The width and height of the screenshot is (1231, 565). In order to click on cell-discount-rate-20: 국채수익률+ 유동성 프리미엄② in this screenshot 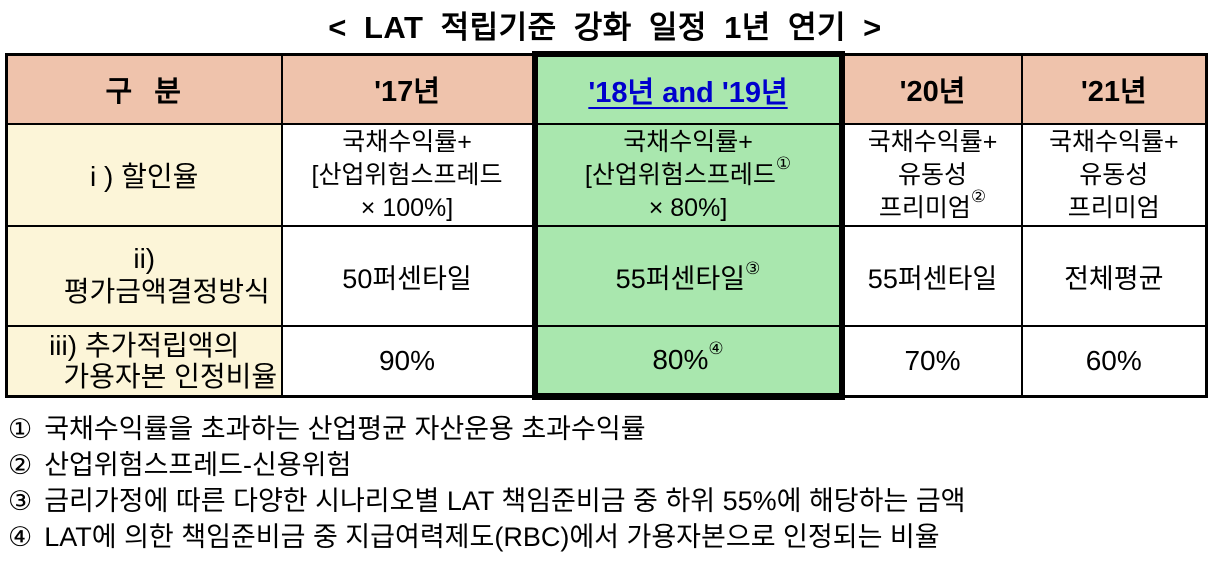, I will do `click(931, 175)`.